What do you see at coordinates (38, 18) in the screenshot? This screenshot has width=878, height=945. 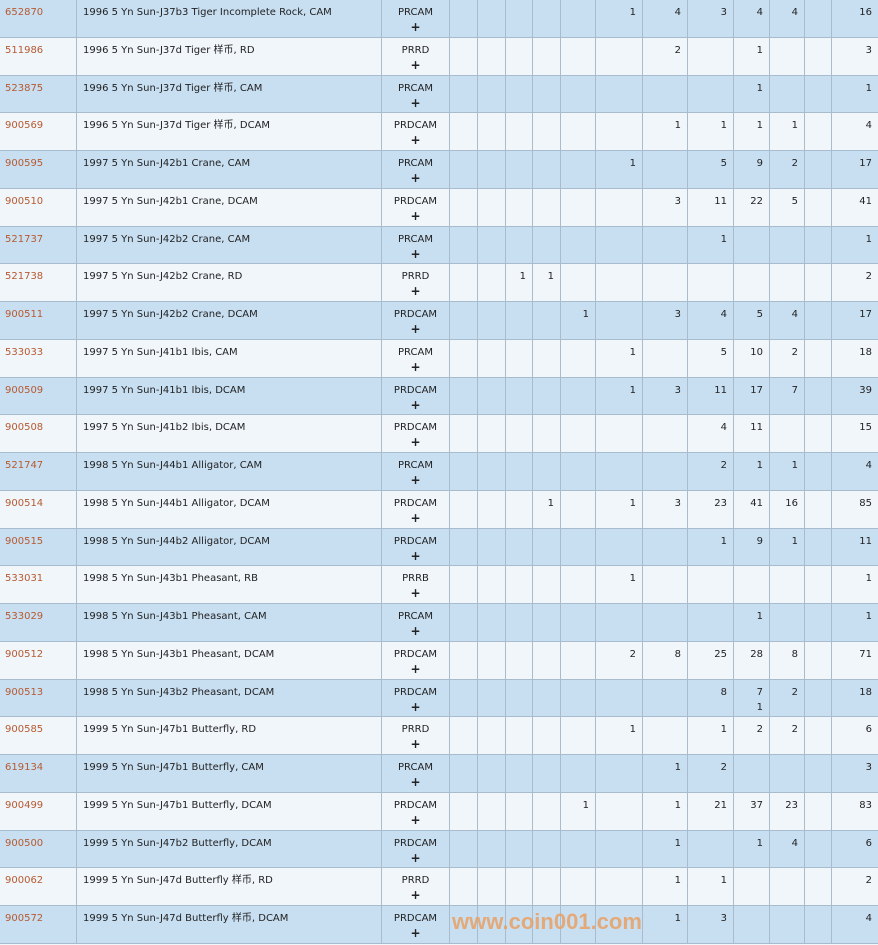 I see `cert-id-link: 652870` at bounding box center [38, 18].